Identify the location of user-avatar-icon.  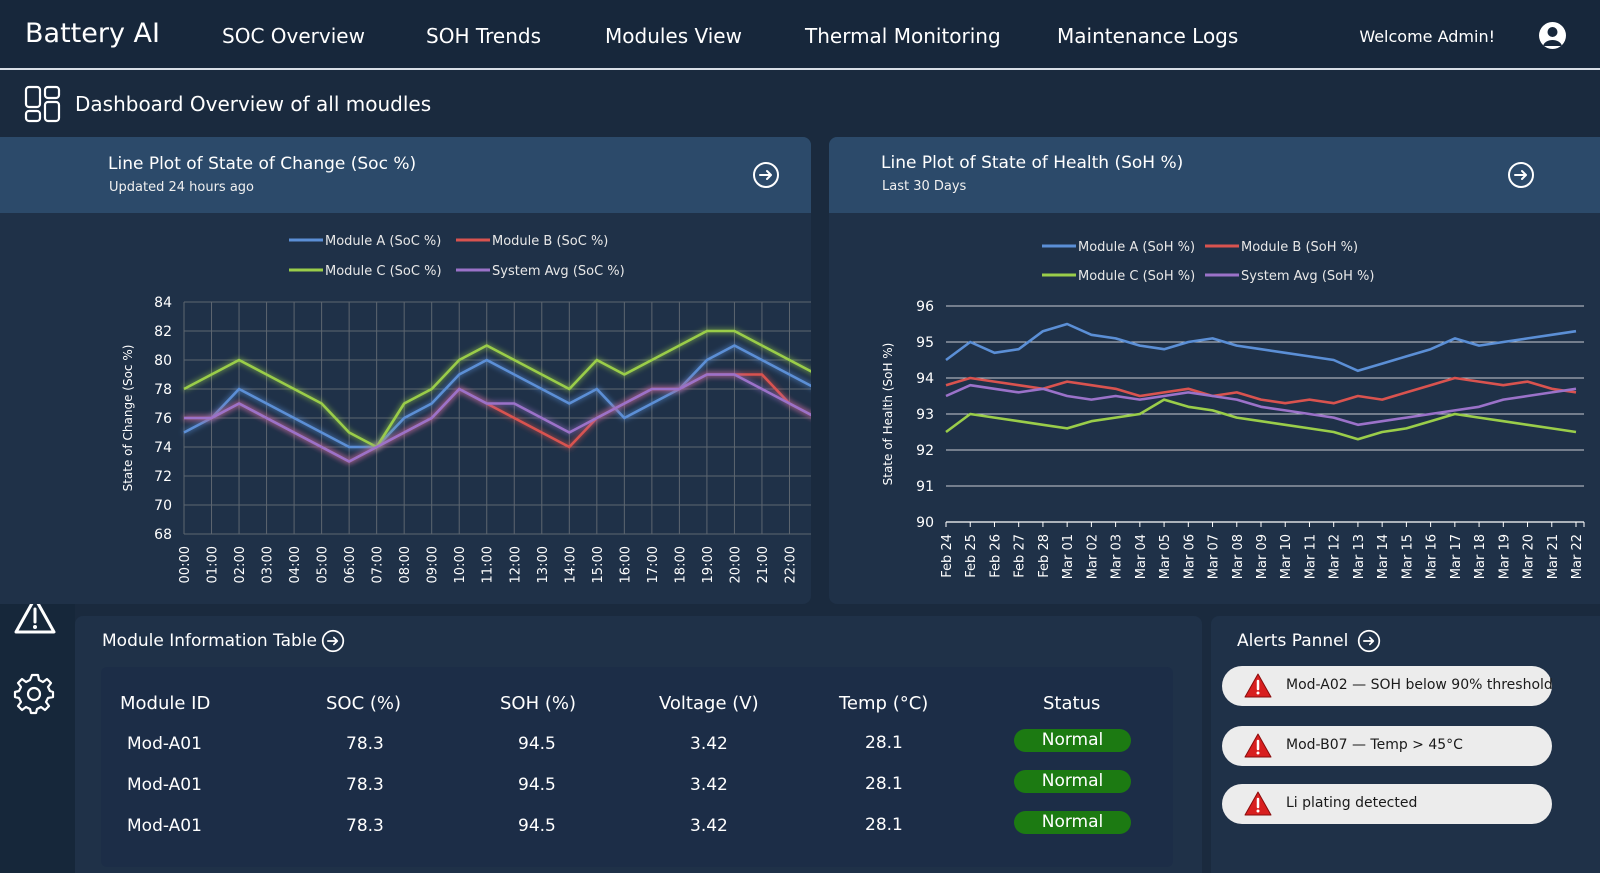
(1552, 35).